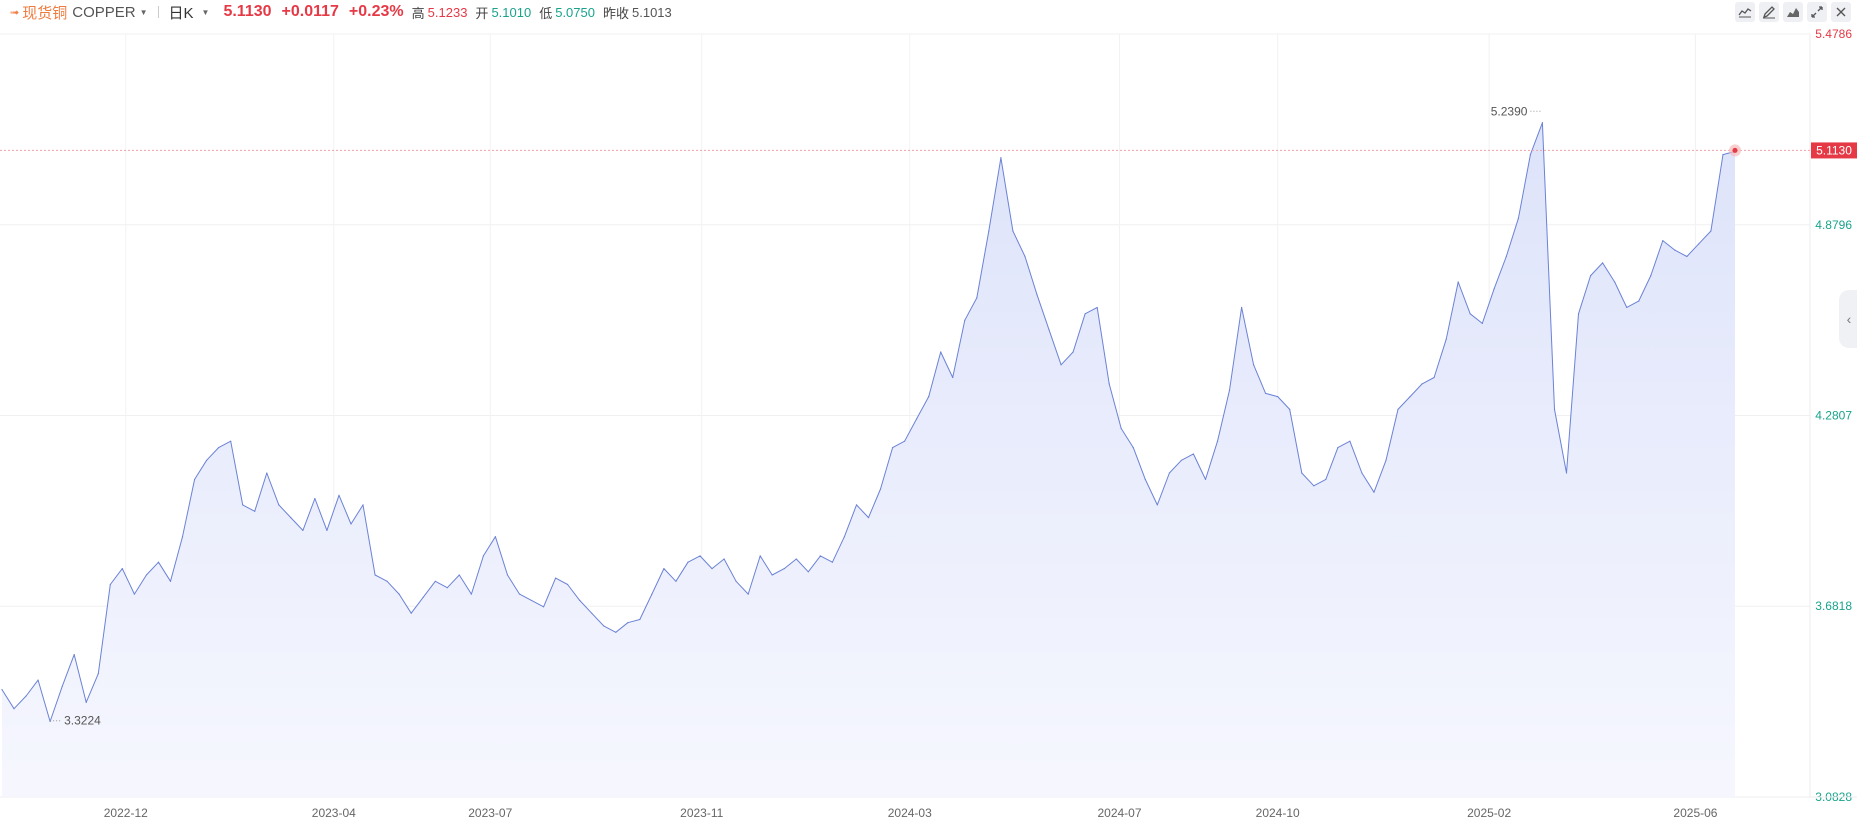  I want to click on symbol-selector: ➟ 现货铜 COPPER ▼, so click(79, 12).